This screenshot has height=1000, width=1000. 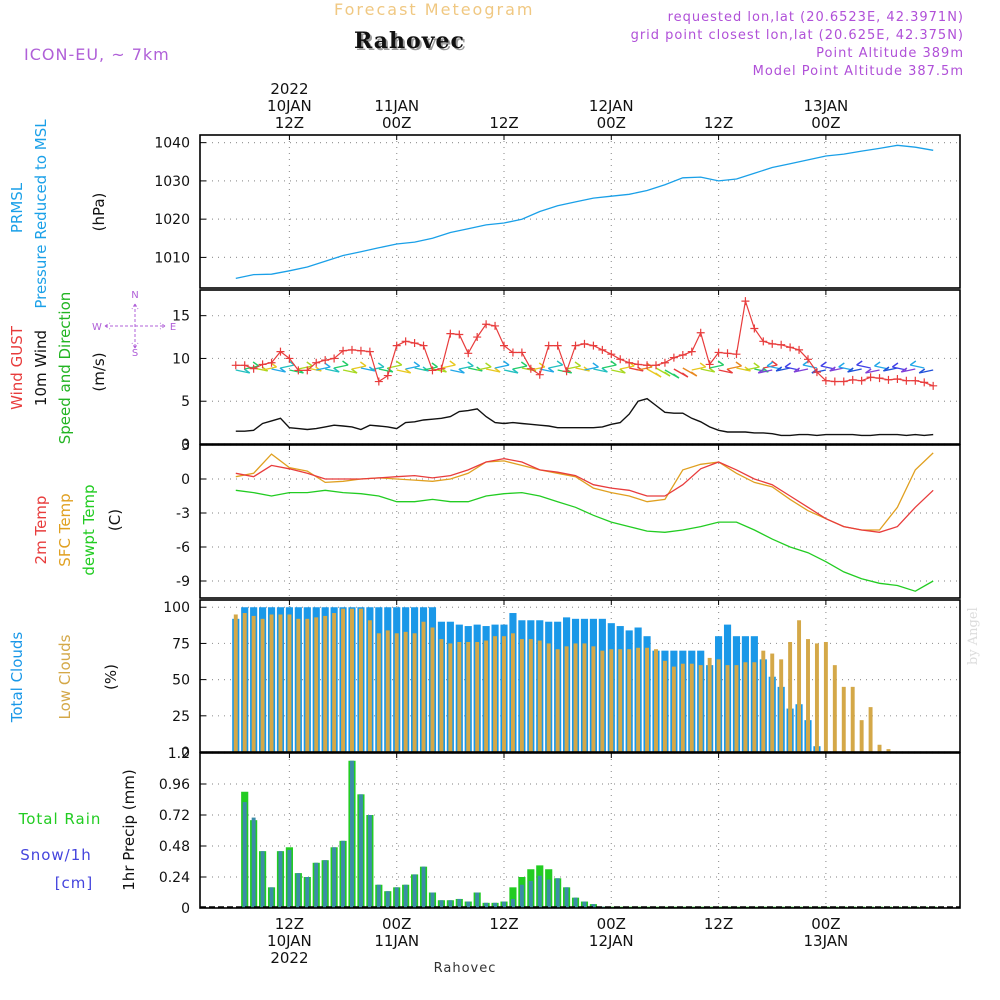 I want to click on top-axis-label: 00Z, so click(x=825, y=123).